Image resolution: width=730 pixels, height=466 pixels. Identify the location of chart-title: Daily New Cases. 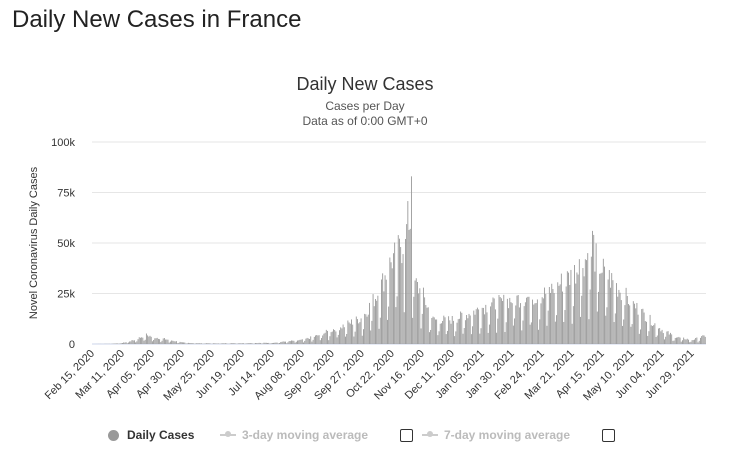
(364, 84).